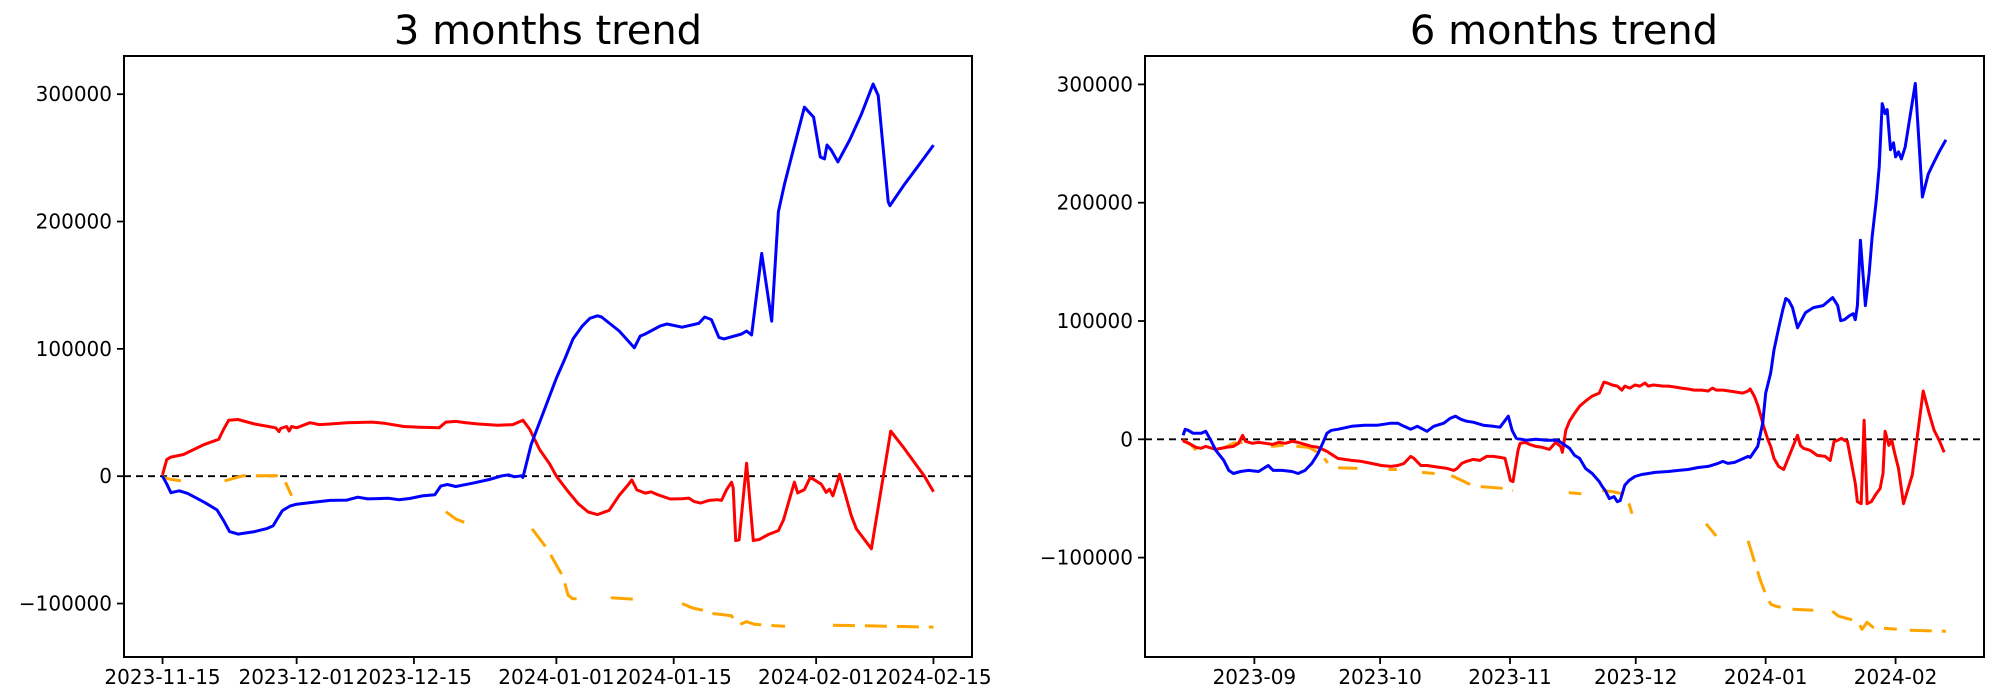  Describe the element at coordinates (933, 677) in the screenshot. I see `x-tick-label: 2024-02-15` at that location.